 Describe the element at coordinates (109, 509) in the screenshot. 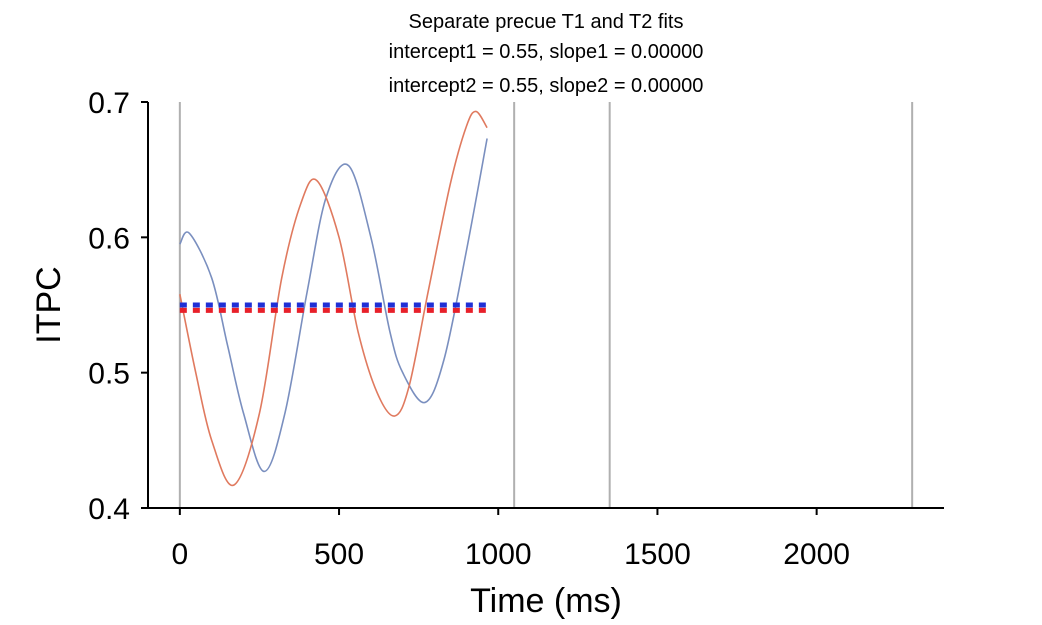

I see `y-tick-label-0: 0.4` at that location.